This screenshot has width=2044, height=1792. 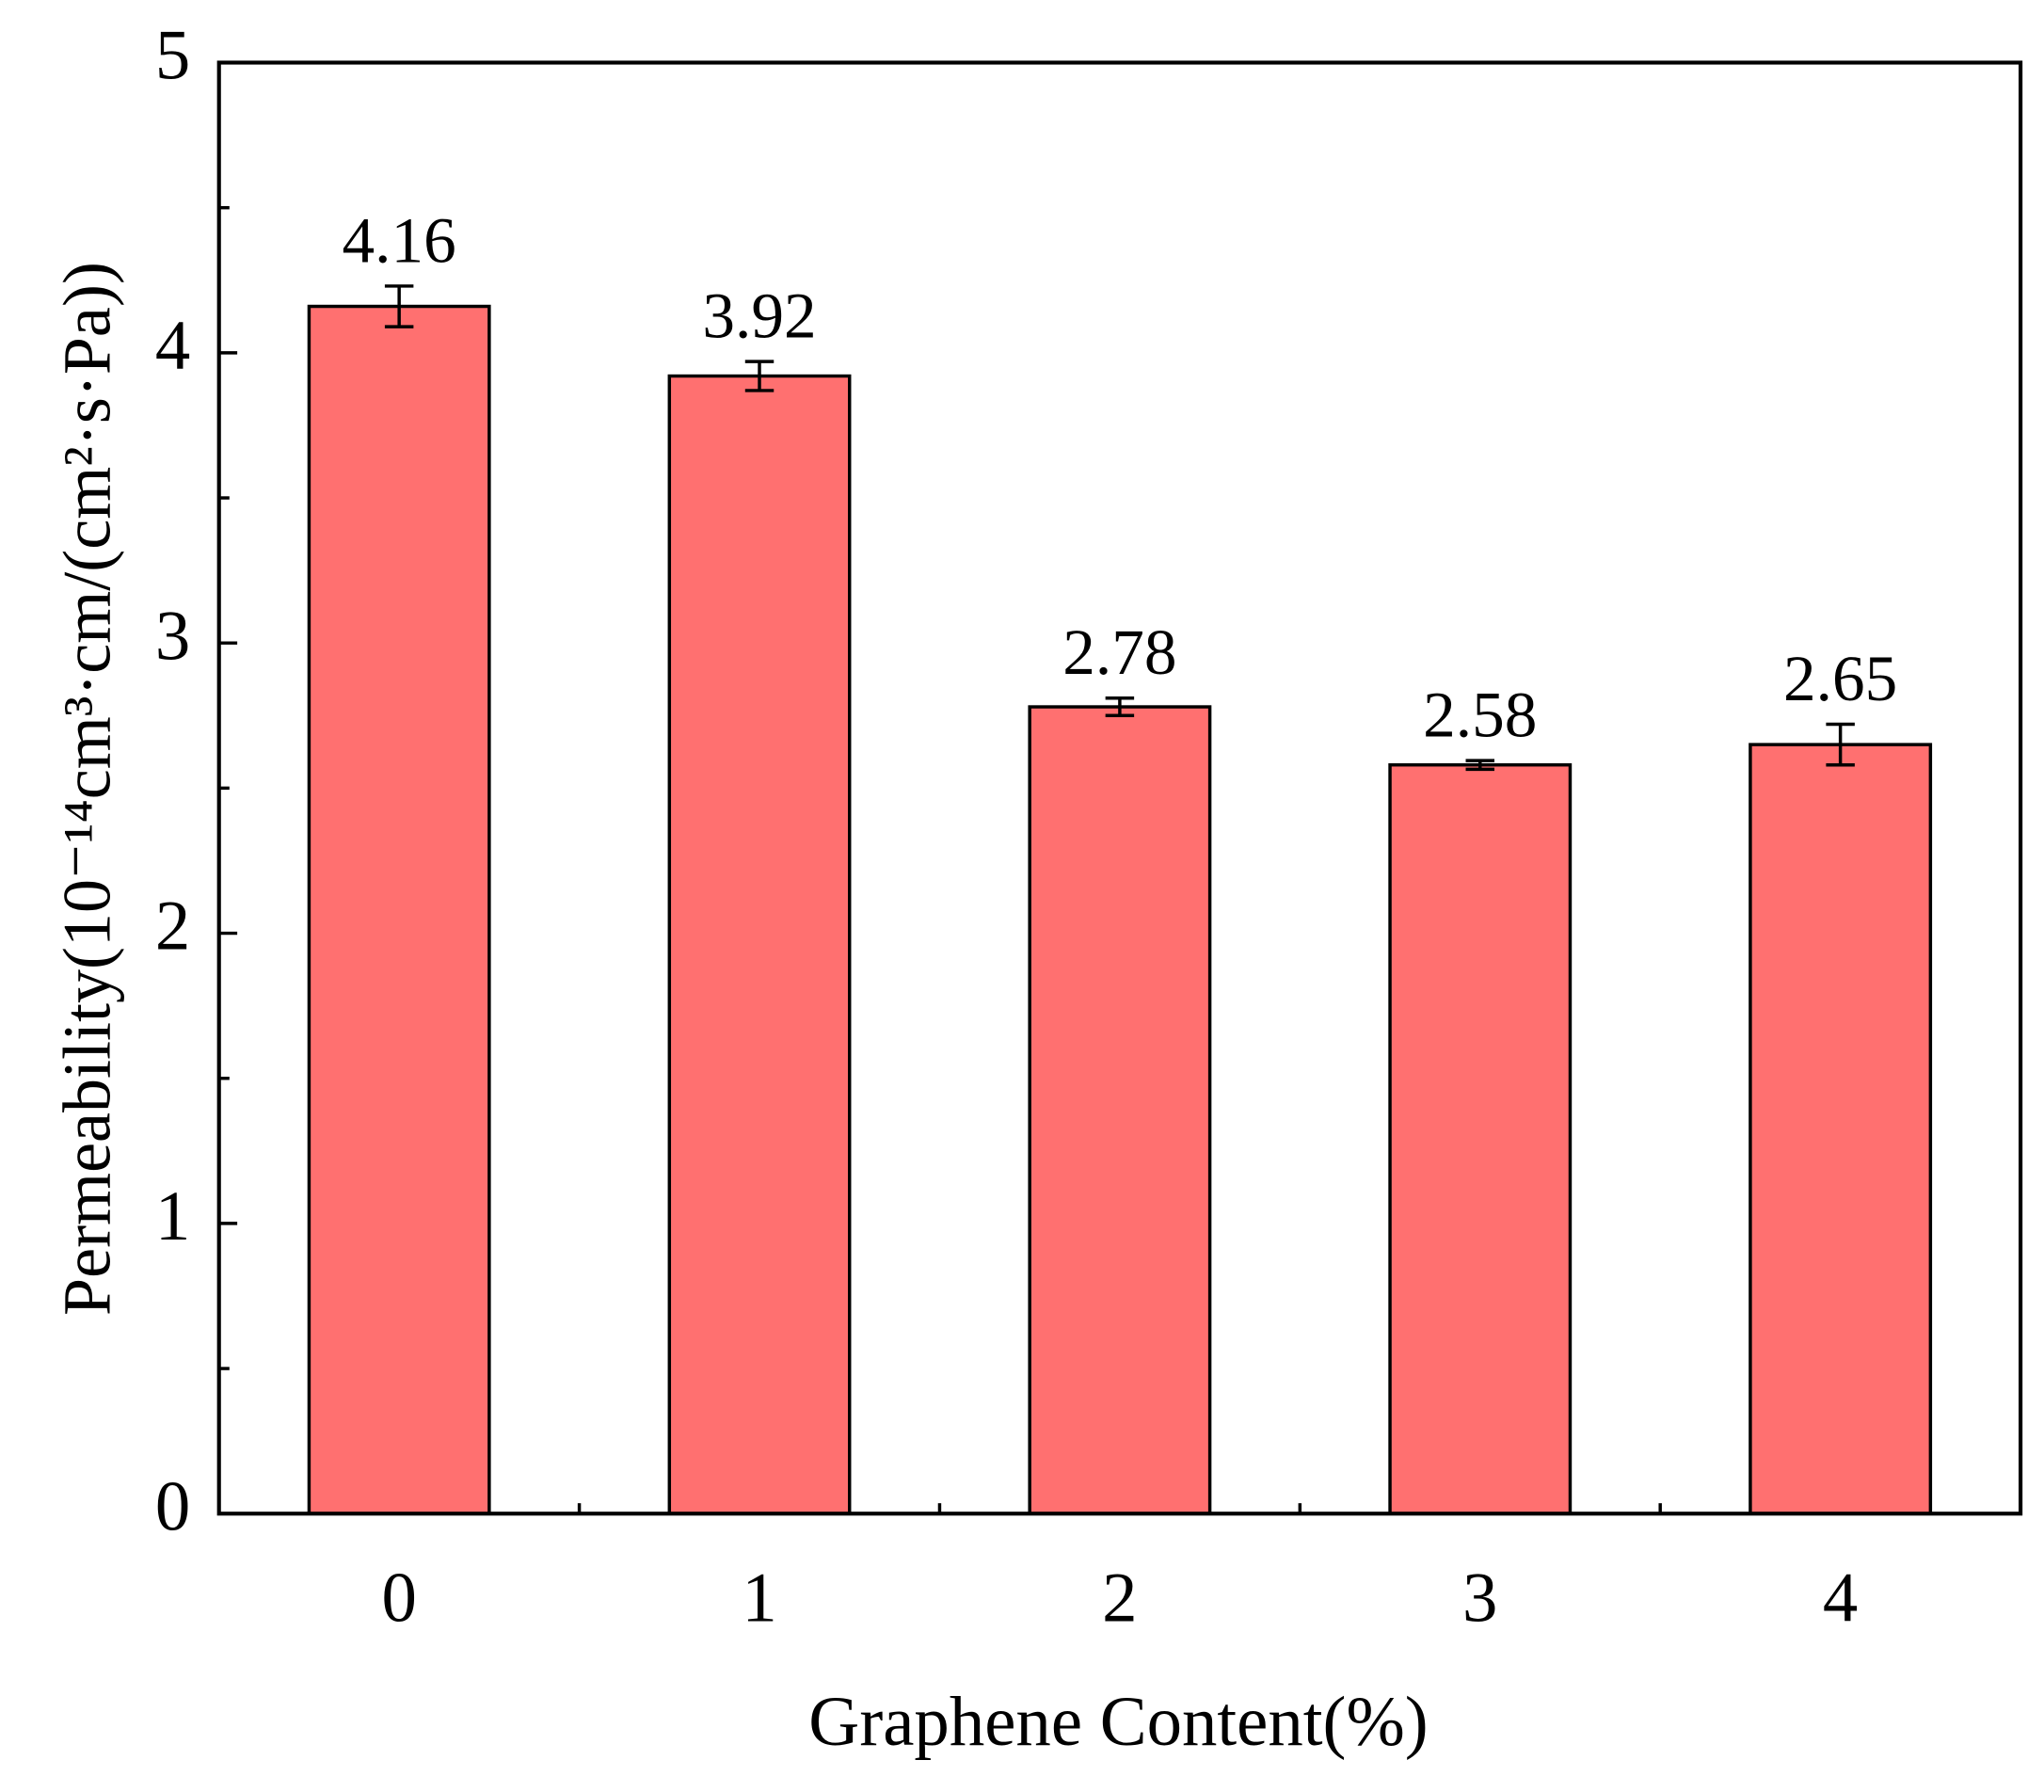 I want to click on value-label: 2.65, so click(x=1840, y=678).